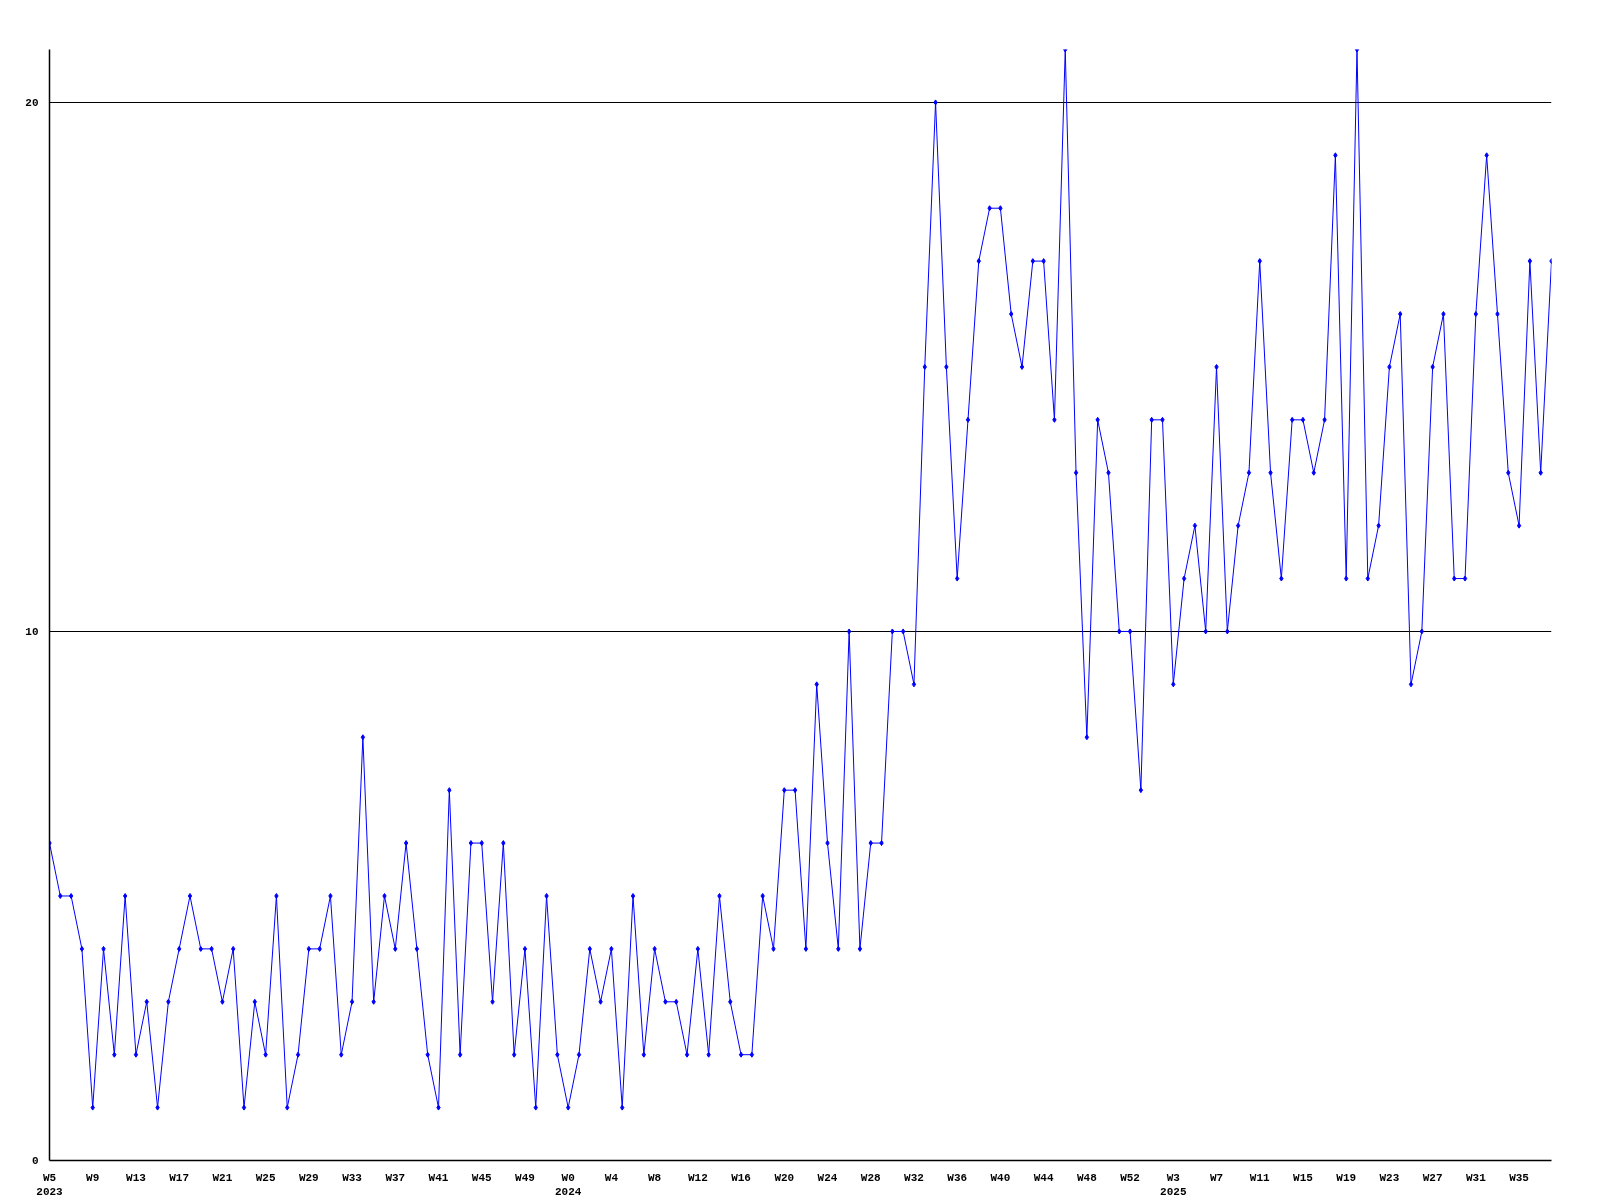 The width and height of the screenshot is (1600, 1200). What do you see at coordinates (568, 1184) in the screenshot?
I see `x-tick-label: W0 2024` at bounding box center [568, 1184].